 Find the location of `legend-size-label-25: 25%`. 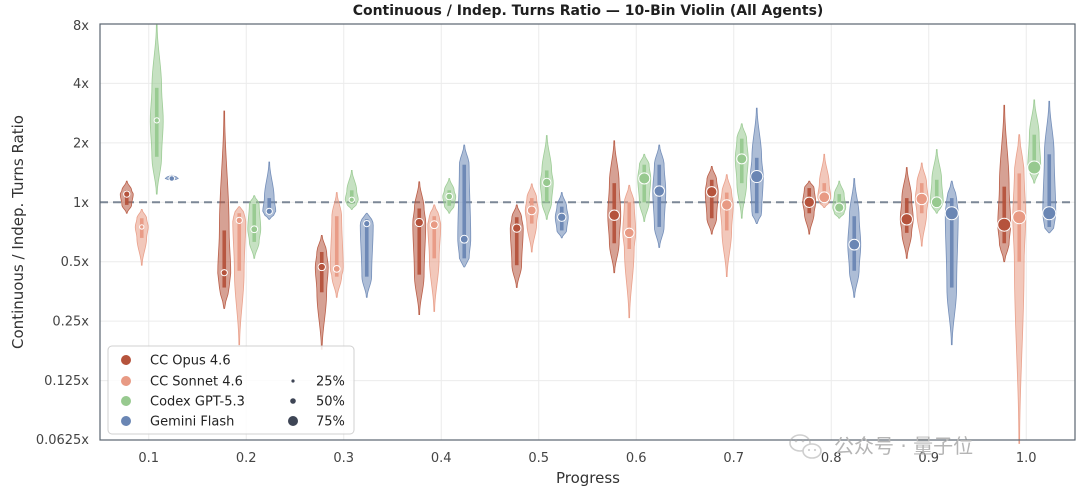

legend-size-label-25: 25% is located at coordinates (330, 382).